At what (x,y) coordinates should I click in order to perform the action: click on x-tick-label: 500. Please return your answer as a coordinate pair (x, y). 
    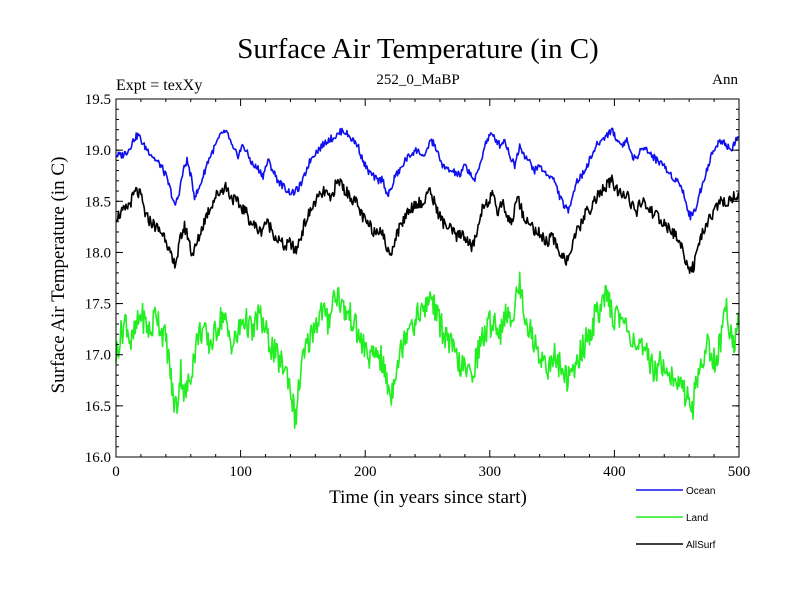
    Looking at the image, I should click on (739, 472).